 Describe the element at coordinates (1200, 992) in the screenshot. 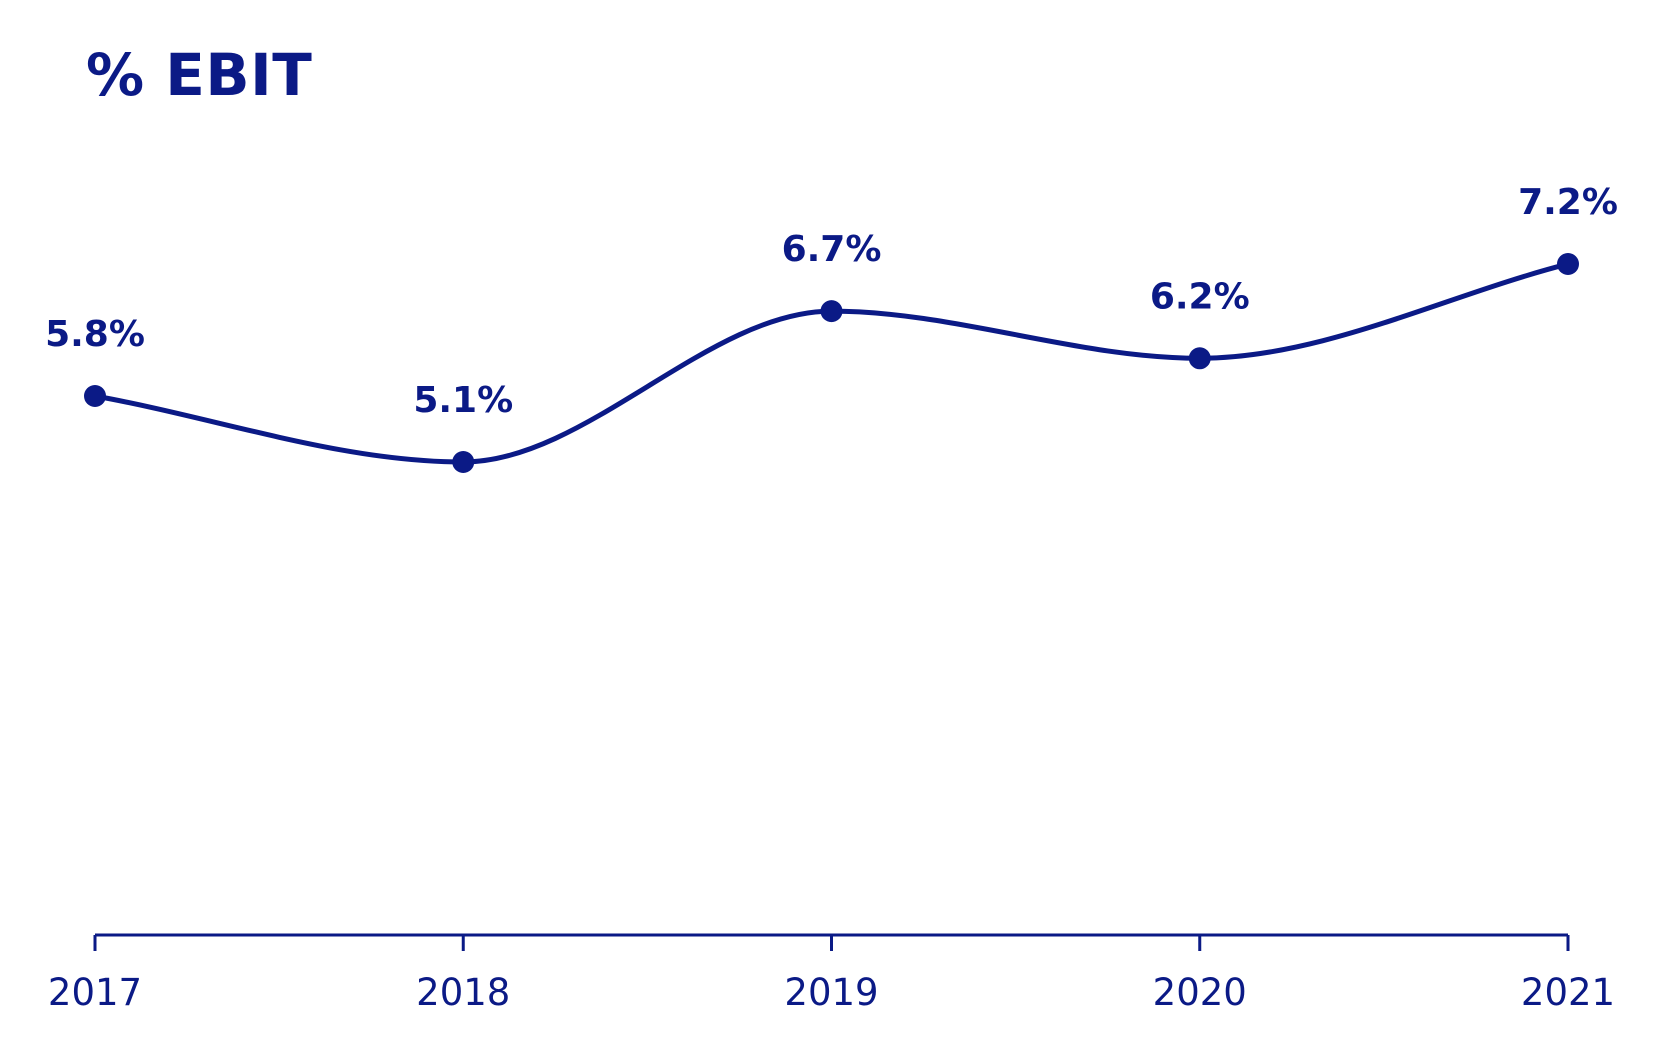

I see `x-tick-label: 2020` at that location.